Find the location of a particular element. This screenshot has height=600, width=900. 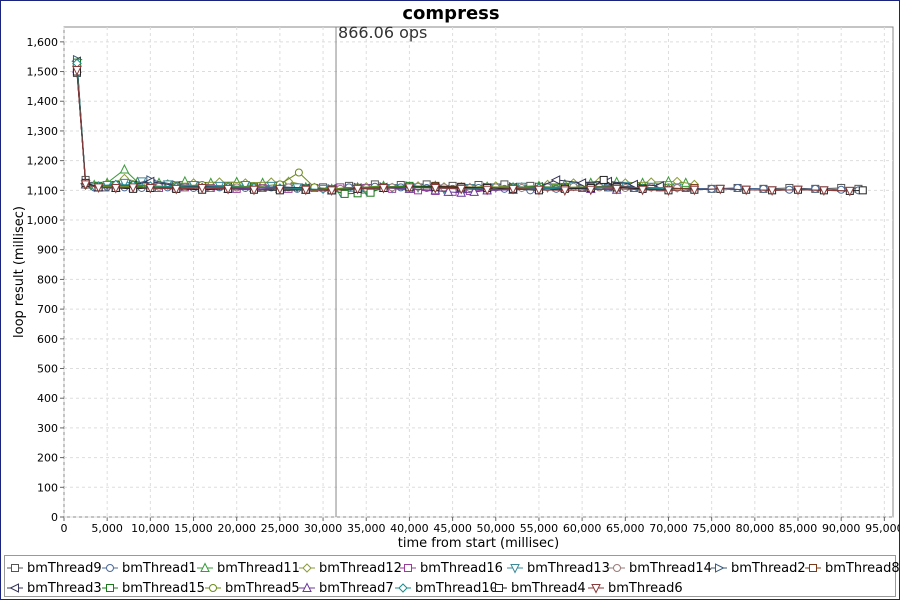

legend-label: bmThread7 is located at coordinates (356, 588).